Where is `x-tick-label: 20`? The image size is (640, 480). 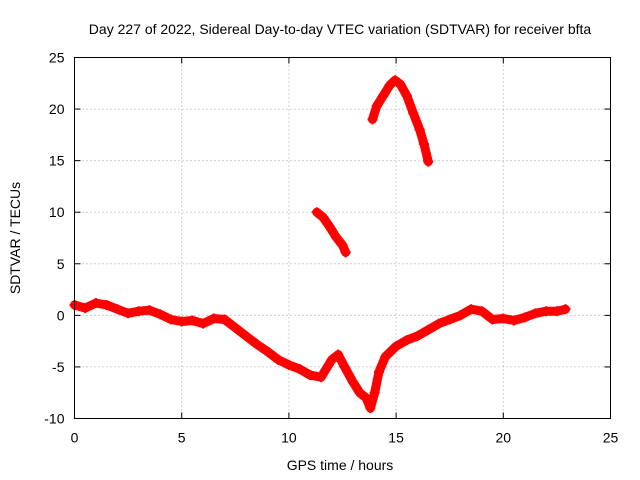
x-tick-label: 20 is located at coordinates (504, 438).